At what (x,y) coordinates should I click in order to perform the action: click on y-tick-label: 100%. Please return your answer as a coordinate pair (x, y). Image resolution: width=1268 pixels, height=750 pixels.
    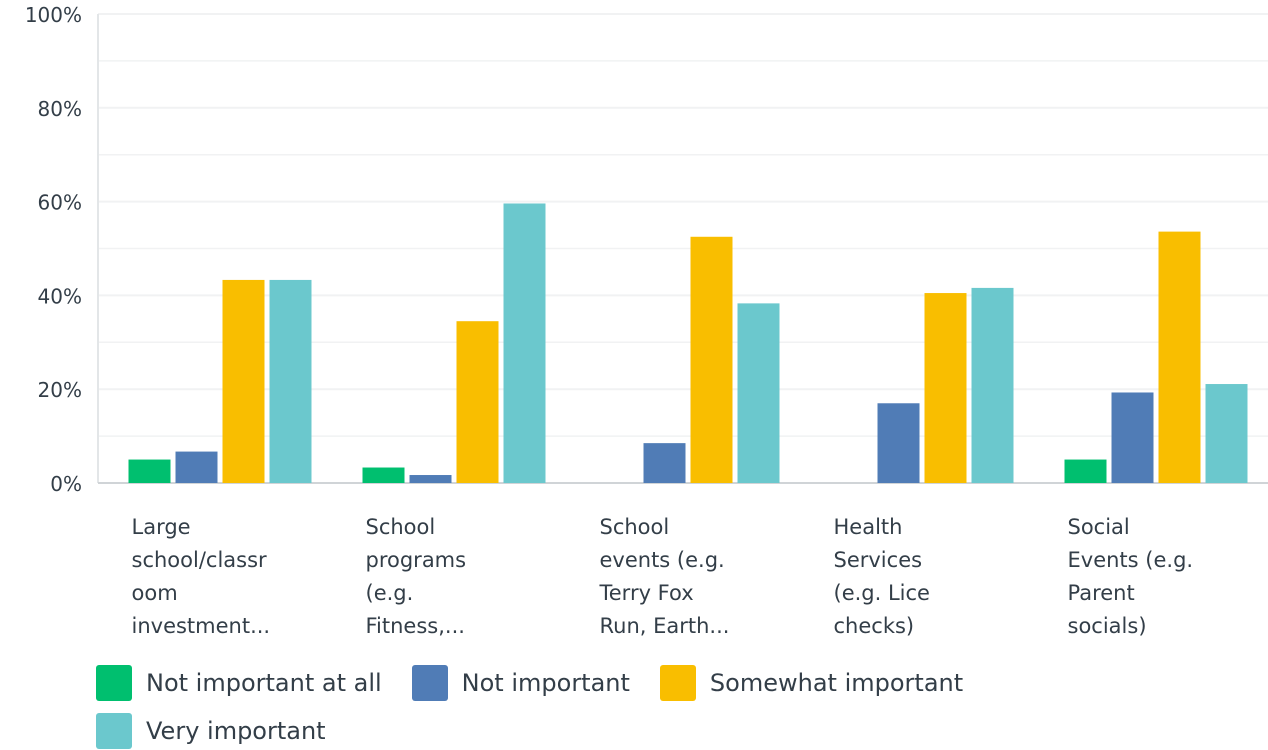
    Looking at the image, I should click on (53, 15).